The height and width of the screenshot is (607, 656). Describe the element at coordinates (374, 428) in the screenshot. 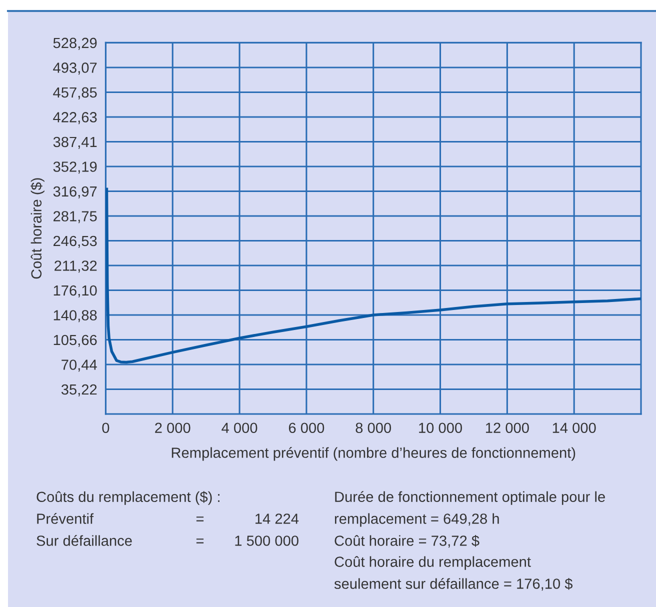

I see `x-tick-label: 8 000` at that location.